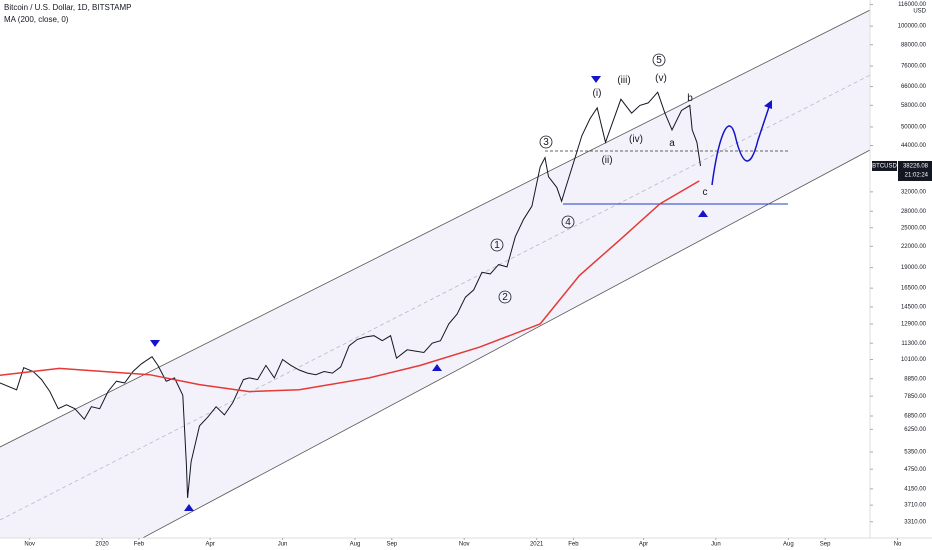  Describe the element at coordinates (919, 12) in the screenshot. I see `currency: USD` at that location.